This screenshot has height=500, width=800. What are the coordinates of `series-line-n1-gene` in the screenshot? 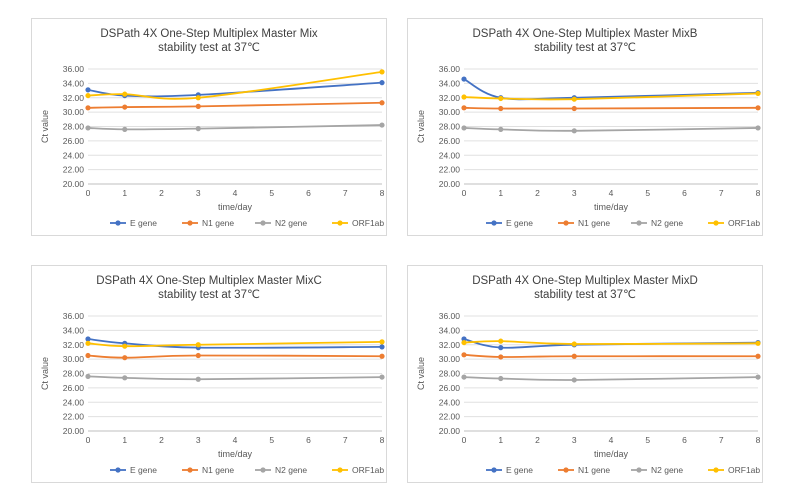 It's located at (611, 108).